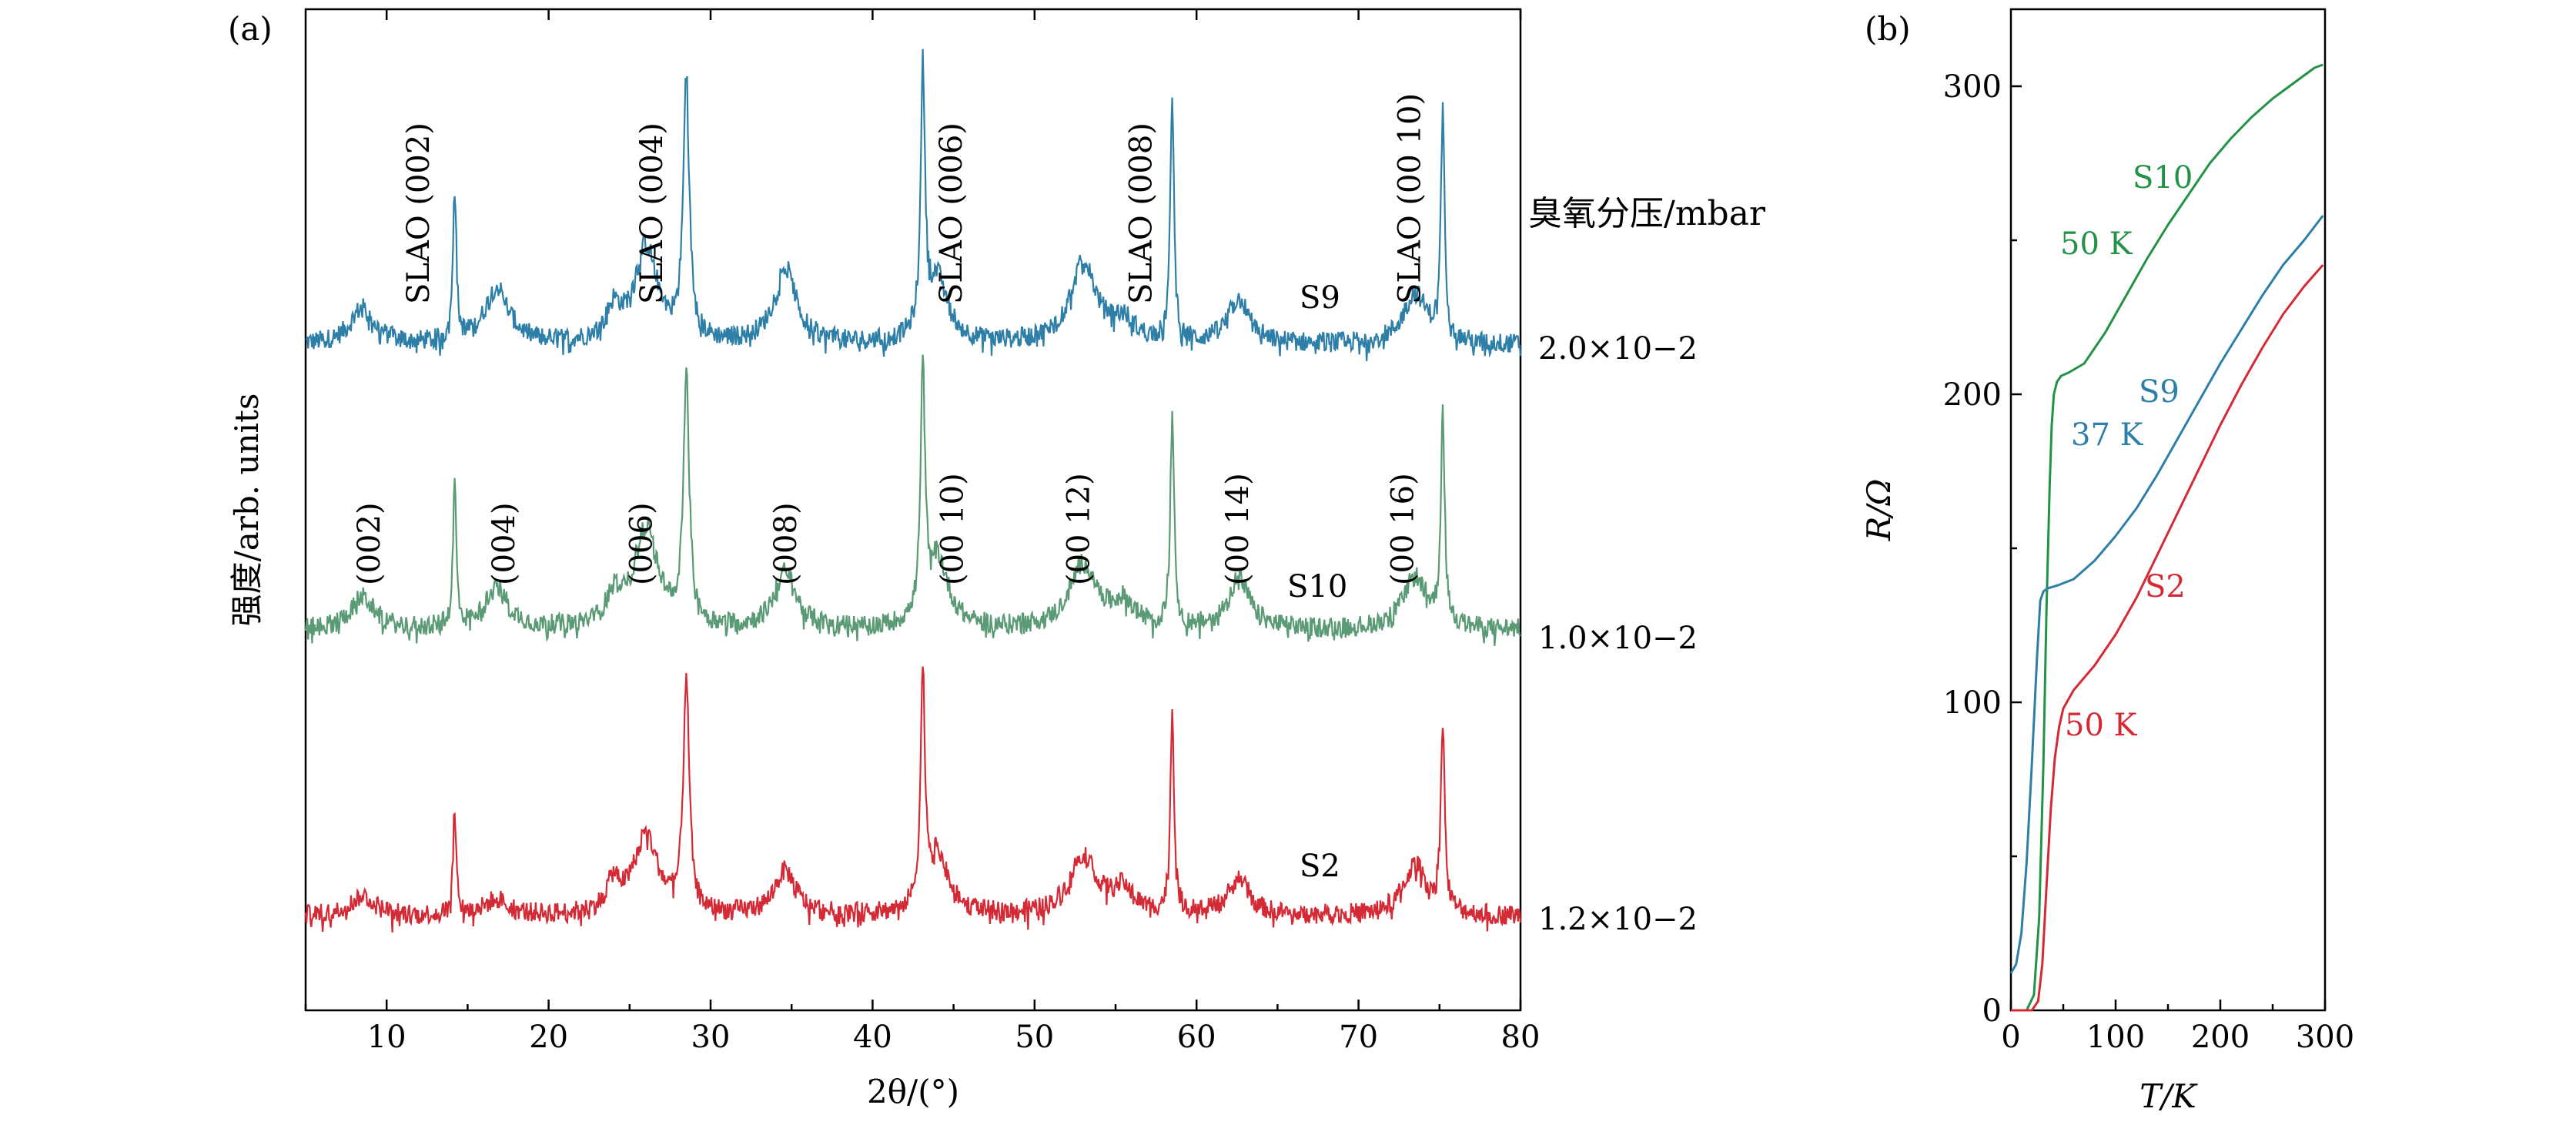  I want to click on panel-b-ticks: 0 100 200 300 0 100 200 300, so click(2149, 562).